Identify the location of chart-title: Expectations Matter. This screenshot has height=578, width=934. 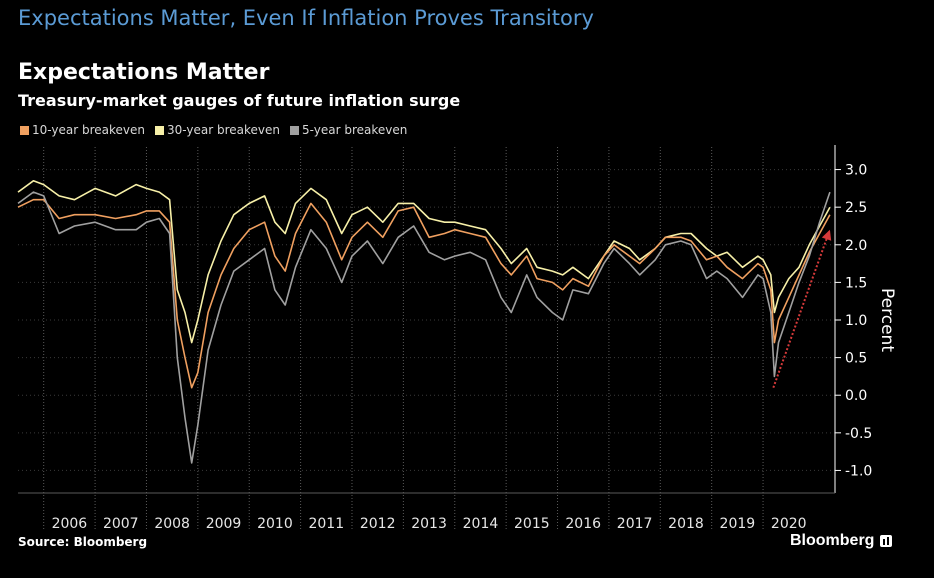
(144, 72).